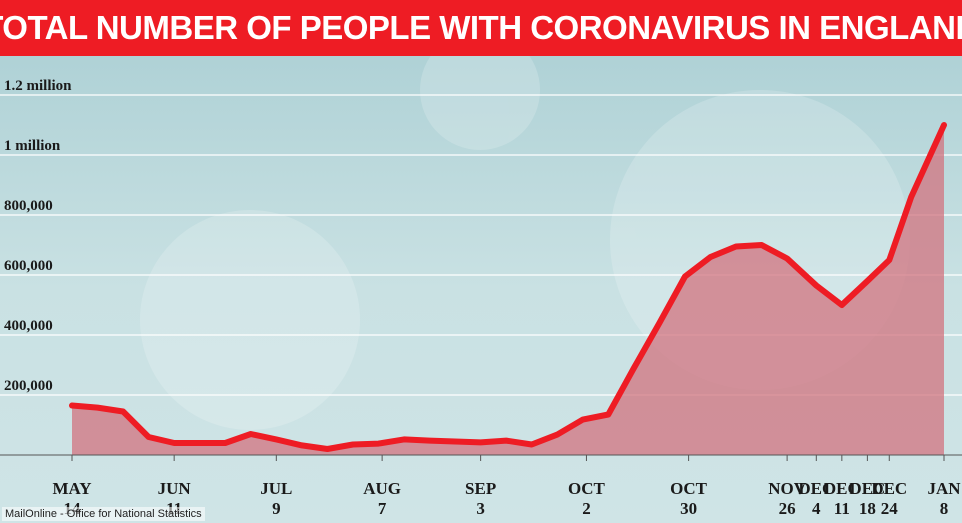 The height and width of the screenshot is (523, 962). What do you see at coordinates (276, 508) in the screenshot?
I see `x-tick-day: 9` at bounding box center [276, 508].